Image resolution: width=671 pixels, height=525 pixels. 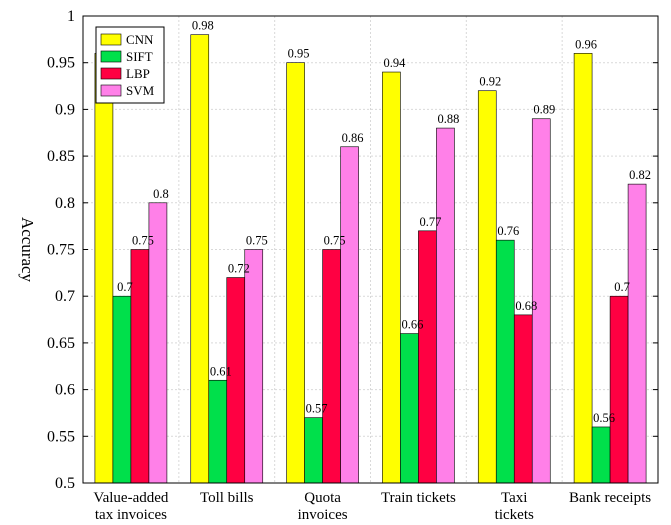 I want to click on x-category-label: invoices, so click(x=323, y=515).